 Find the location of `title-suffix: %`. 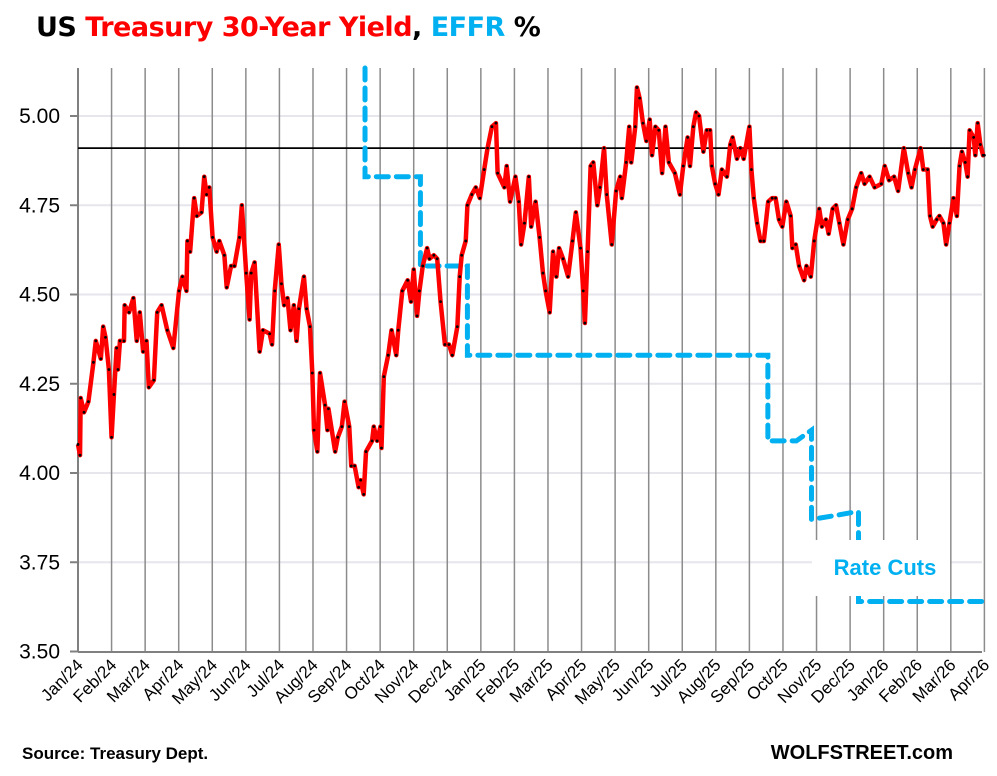

title-suffix: % is located at coordinates (522, 27).